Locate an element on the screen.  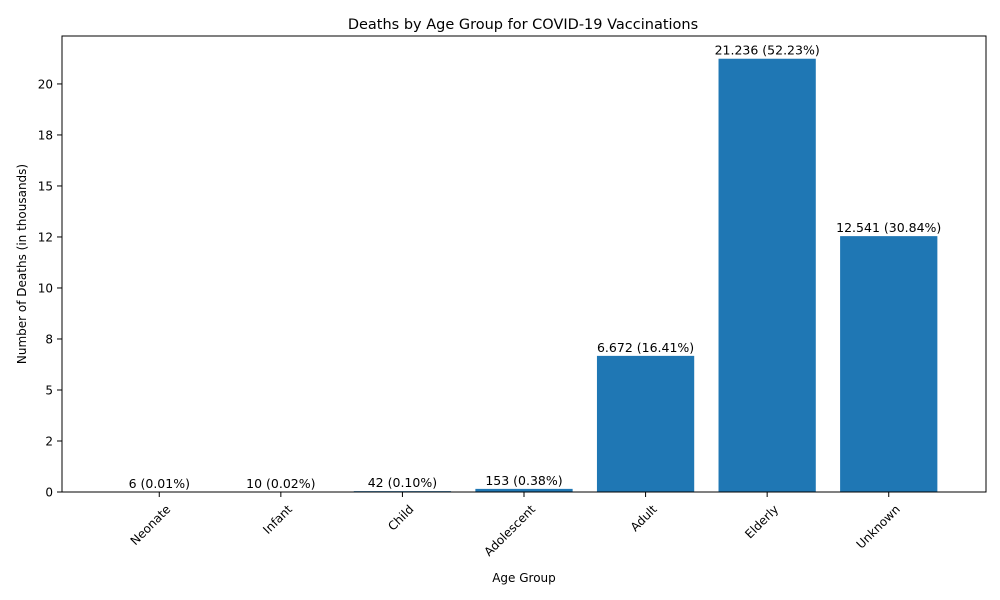
x-tick-label-adolescent: Adolescent is located at coordinates (509, 530).